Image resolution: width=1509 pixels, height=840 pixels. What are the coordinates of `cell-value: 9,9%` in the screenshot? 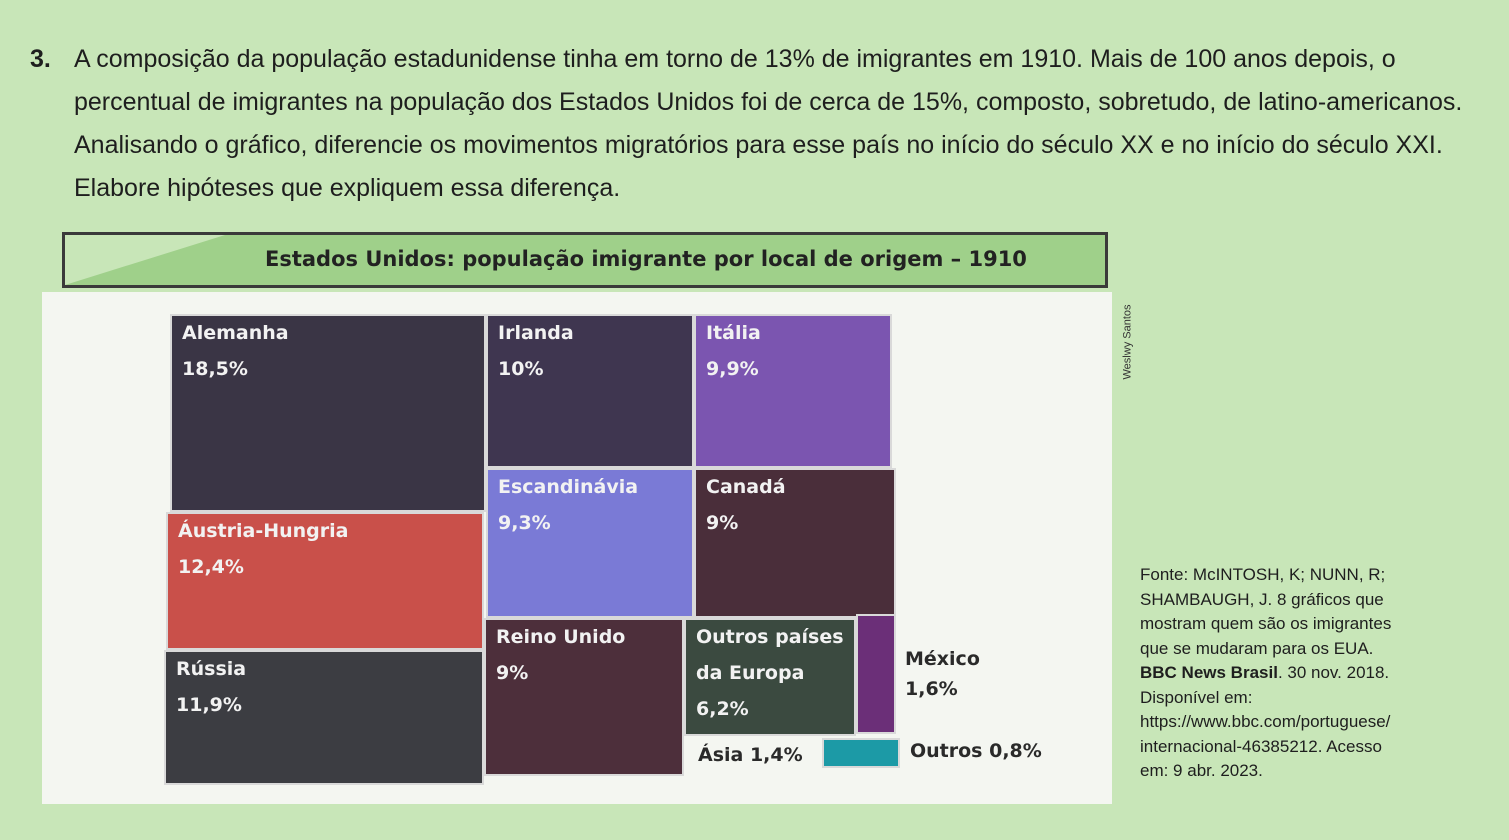 It's located at (732, 369).